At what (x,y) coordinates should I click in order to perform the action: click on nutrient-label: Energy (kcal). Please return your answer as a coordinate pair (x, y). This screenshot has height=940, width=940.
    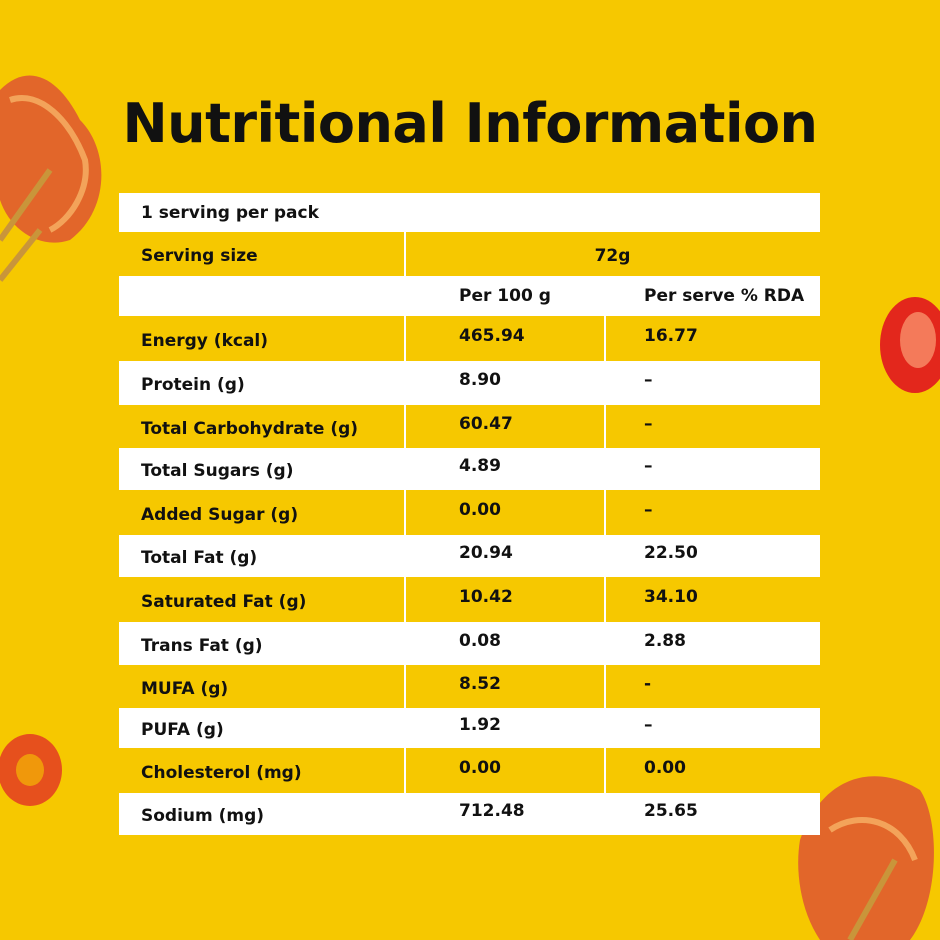
    Looking at the image, I should click on (205, 340).